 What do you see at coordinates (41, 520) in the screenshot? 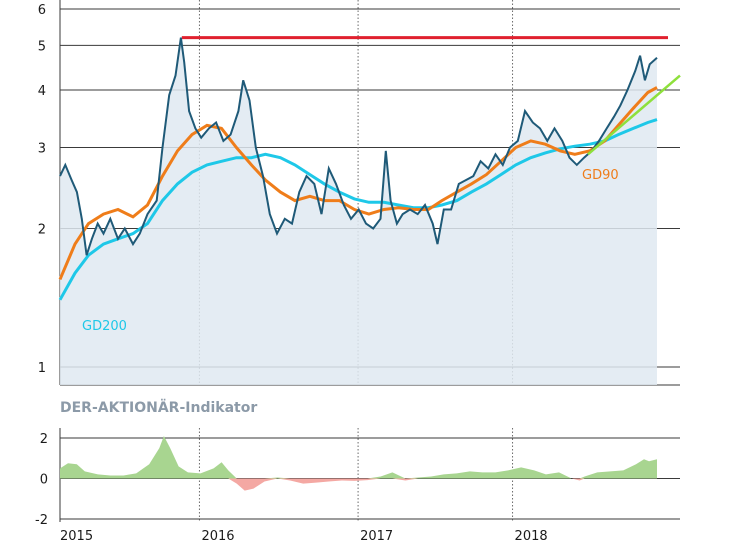
I see `indicator-tick-label--2: -2` at bounding box center [41, 520].